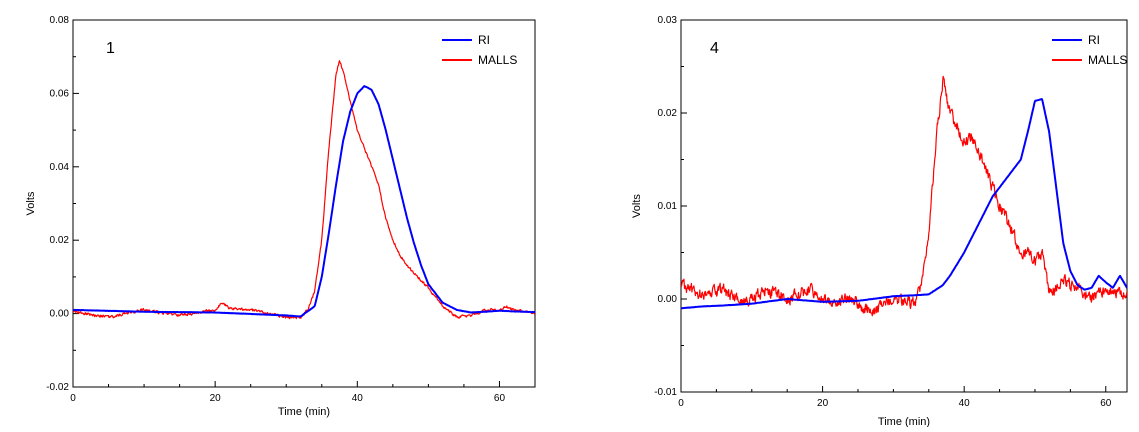 The width and height of the screenshot is (1139, 432). I want to click on y-tick-label: 0.03, so click(668, 20).